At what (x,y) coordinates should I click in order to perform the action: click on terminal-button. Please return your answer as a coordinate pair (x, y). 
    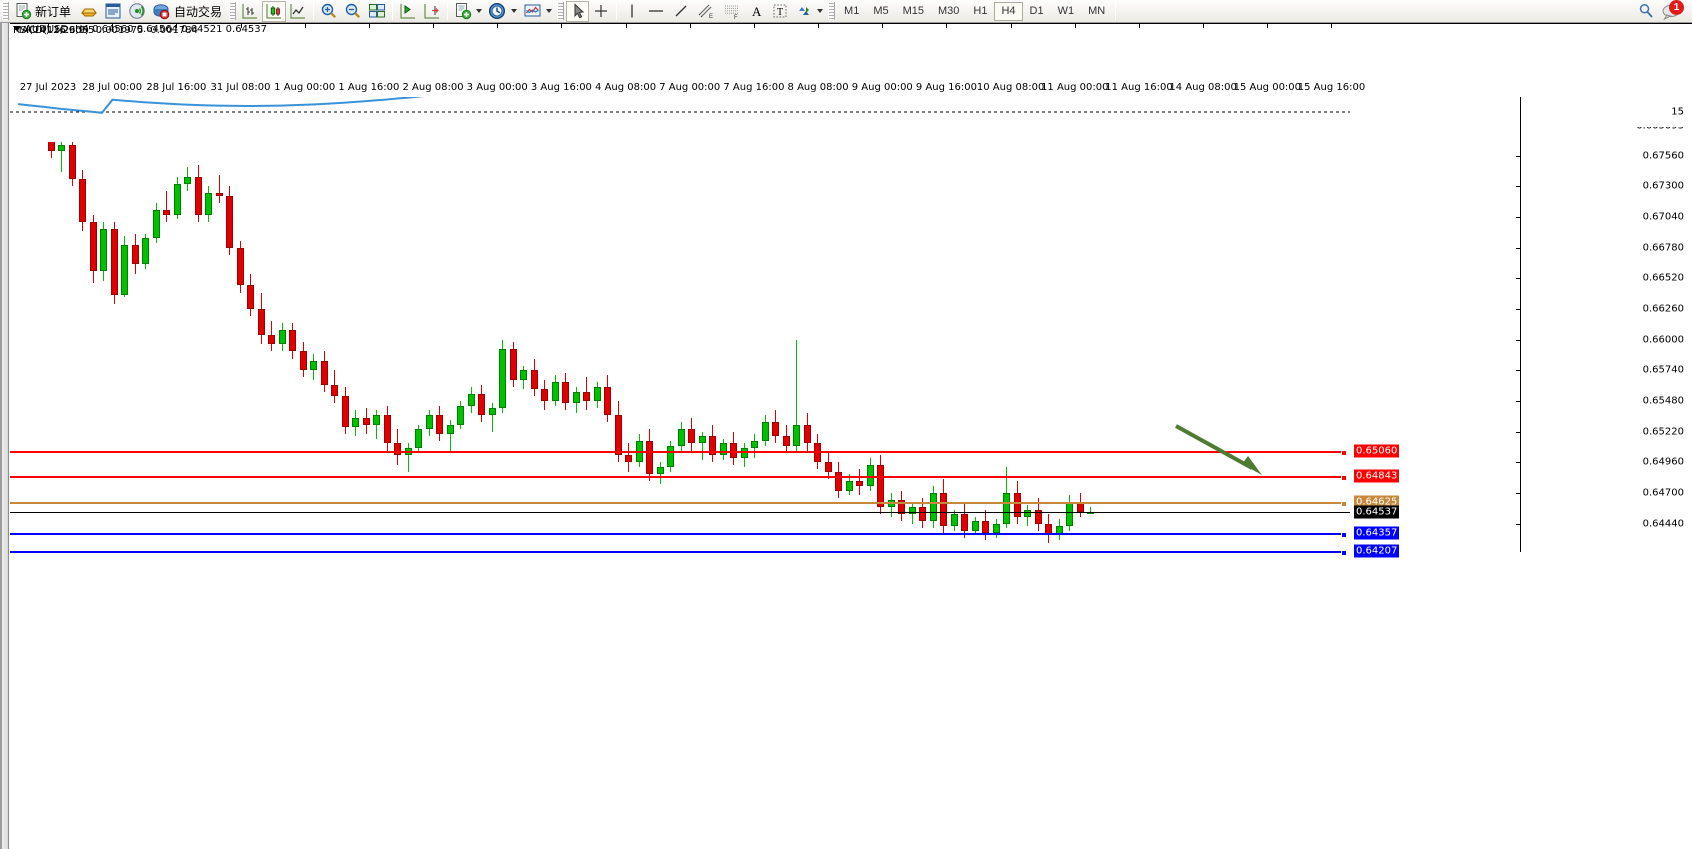
    Looking at the image, I should click on (113, 11).